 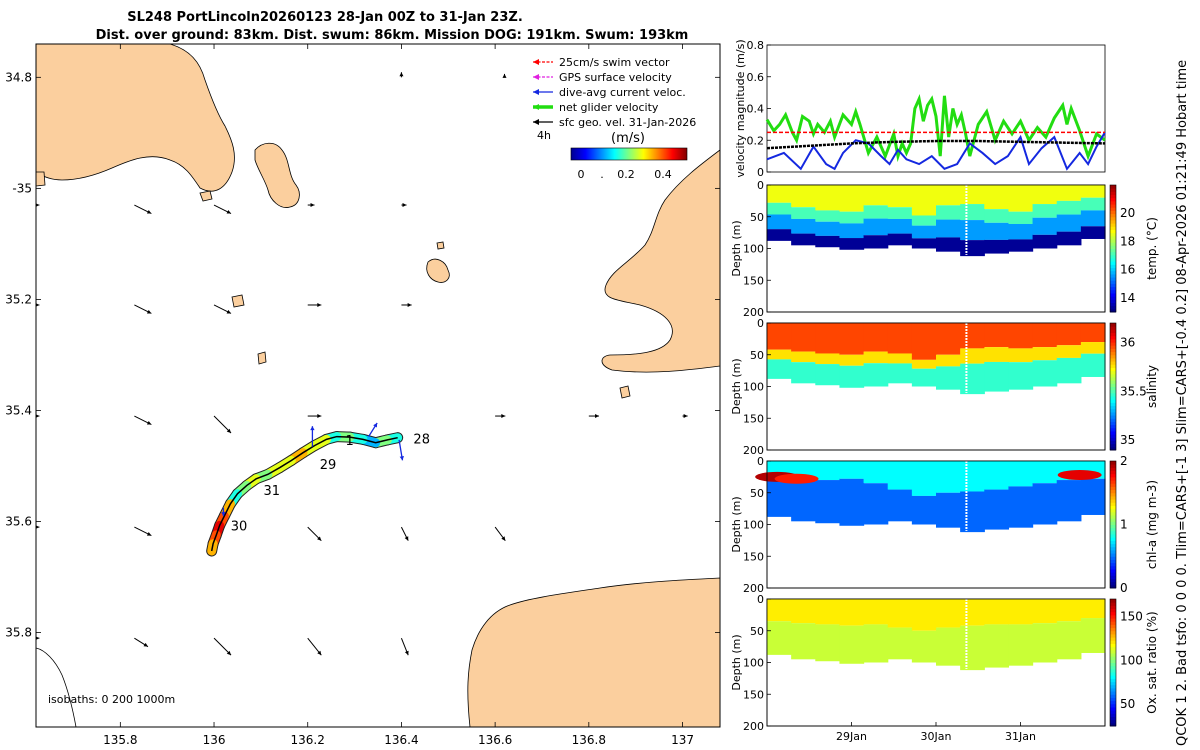 I want to click on dive-avg-vector-head, so click(x=401, y=458).